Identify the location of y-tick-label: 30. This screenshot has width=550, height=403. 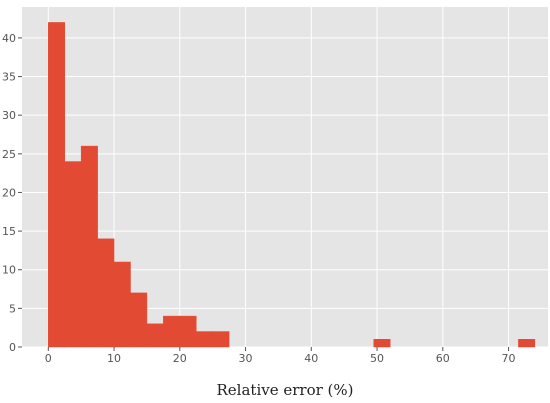
(9, 115).